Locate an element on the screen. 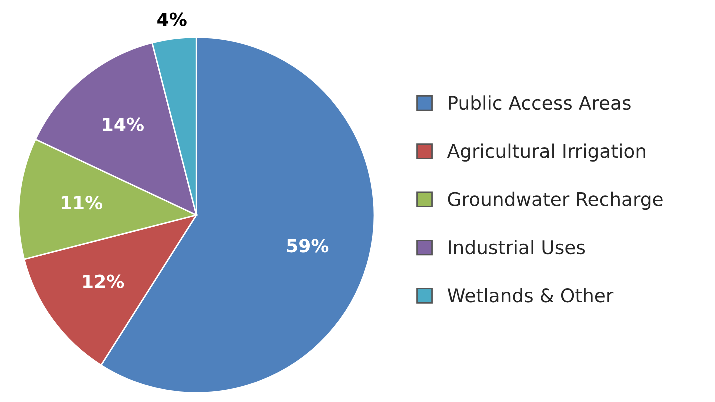  legend-label: Agricultural Irrigation is located at coordinates (546, 153).